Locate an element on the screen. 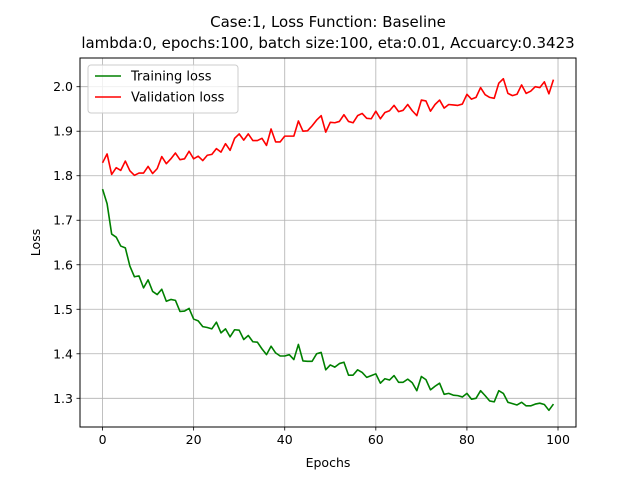 This screenshot has width=640, height=480. y-axis-ticks: 1.3 1.4 1.5 1.6 1.7 1.8 1.9 2.0 is located at coordinates (66, 242).